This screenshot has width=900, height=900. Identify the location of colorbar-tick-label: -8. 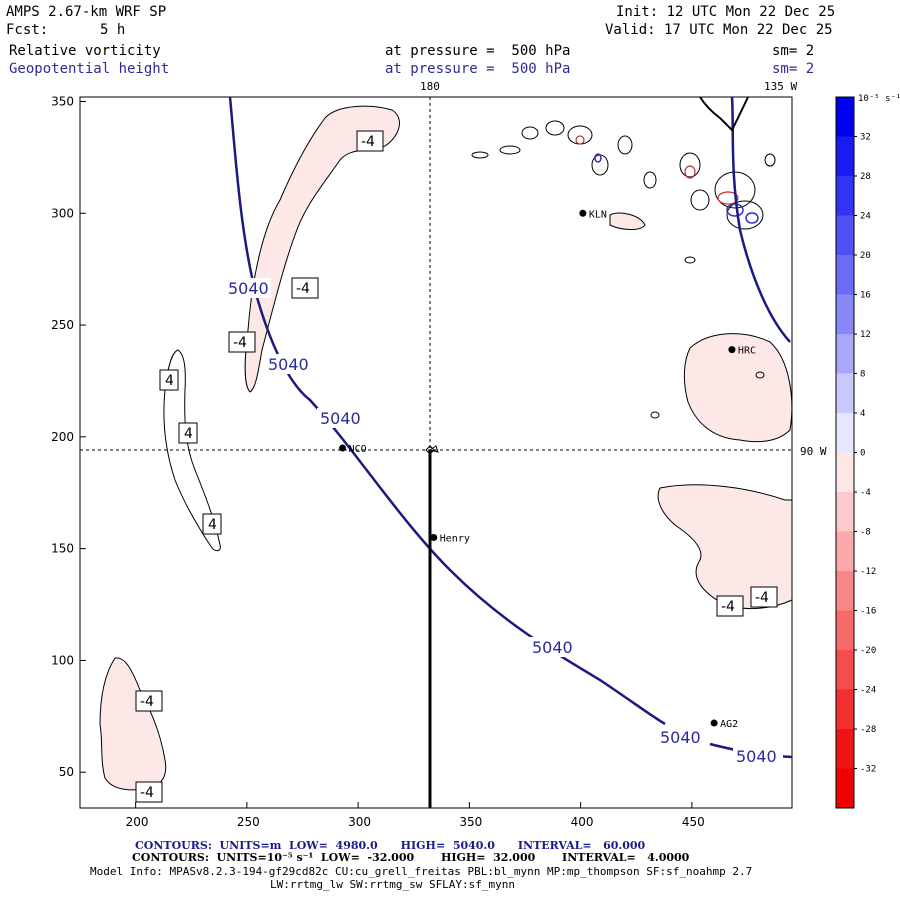
(865, 533).